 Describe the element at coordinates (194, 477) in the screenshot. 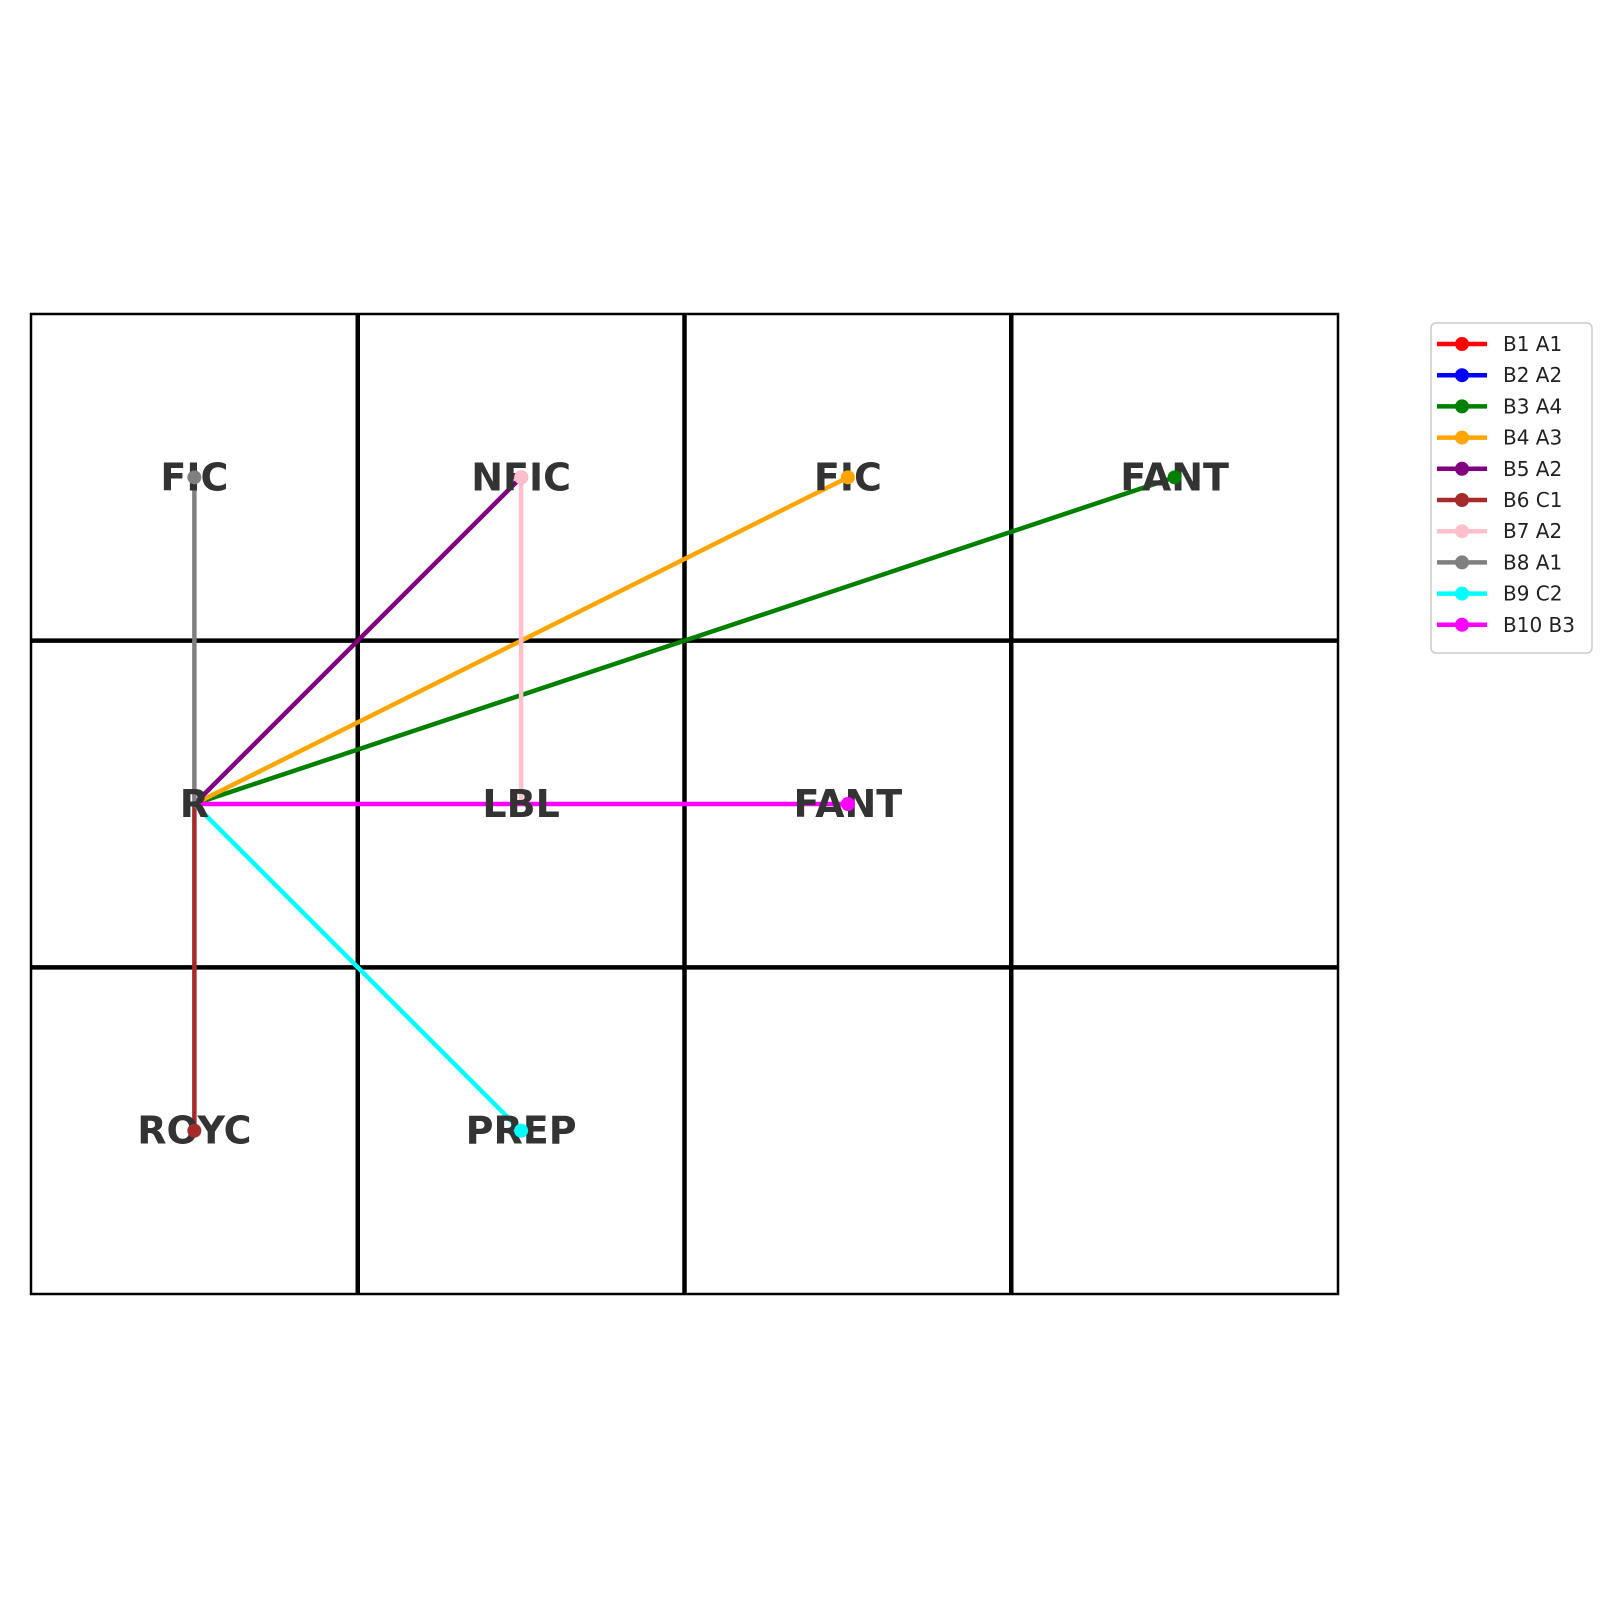

I see `endpoint-marker-b8-a1` at that location.